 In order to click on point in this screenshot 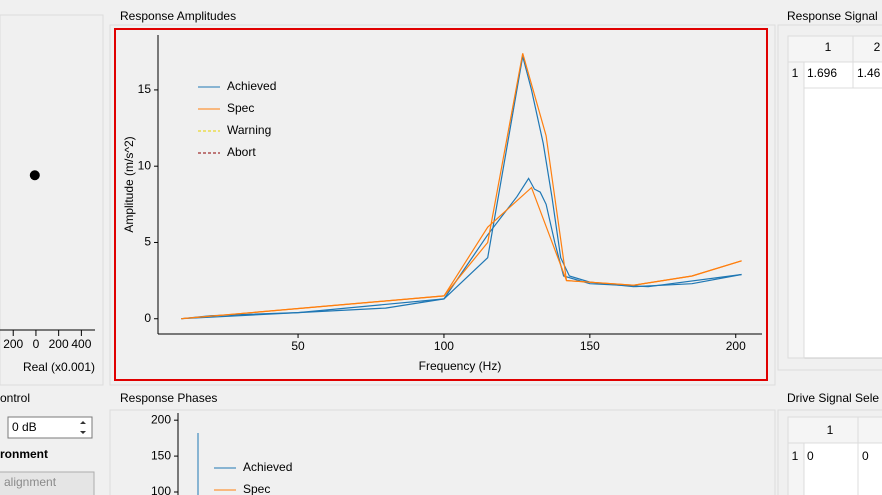, I will do `click(34, 175)`.